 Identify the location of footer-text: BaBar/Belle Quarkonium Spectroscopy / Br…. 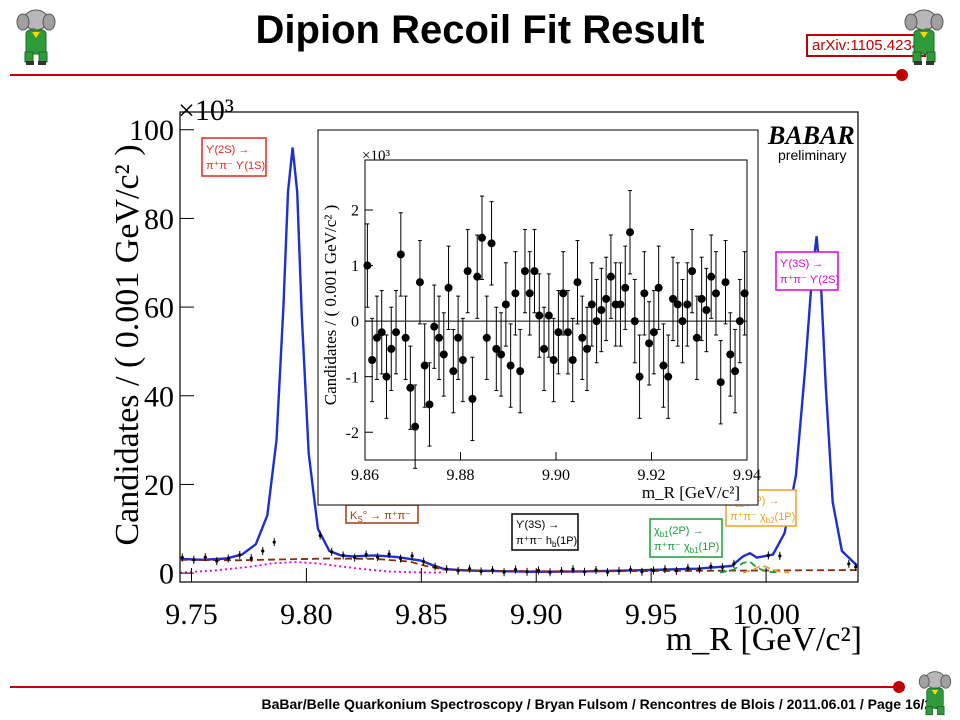
(601, 704).